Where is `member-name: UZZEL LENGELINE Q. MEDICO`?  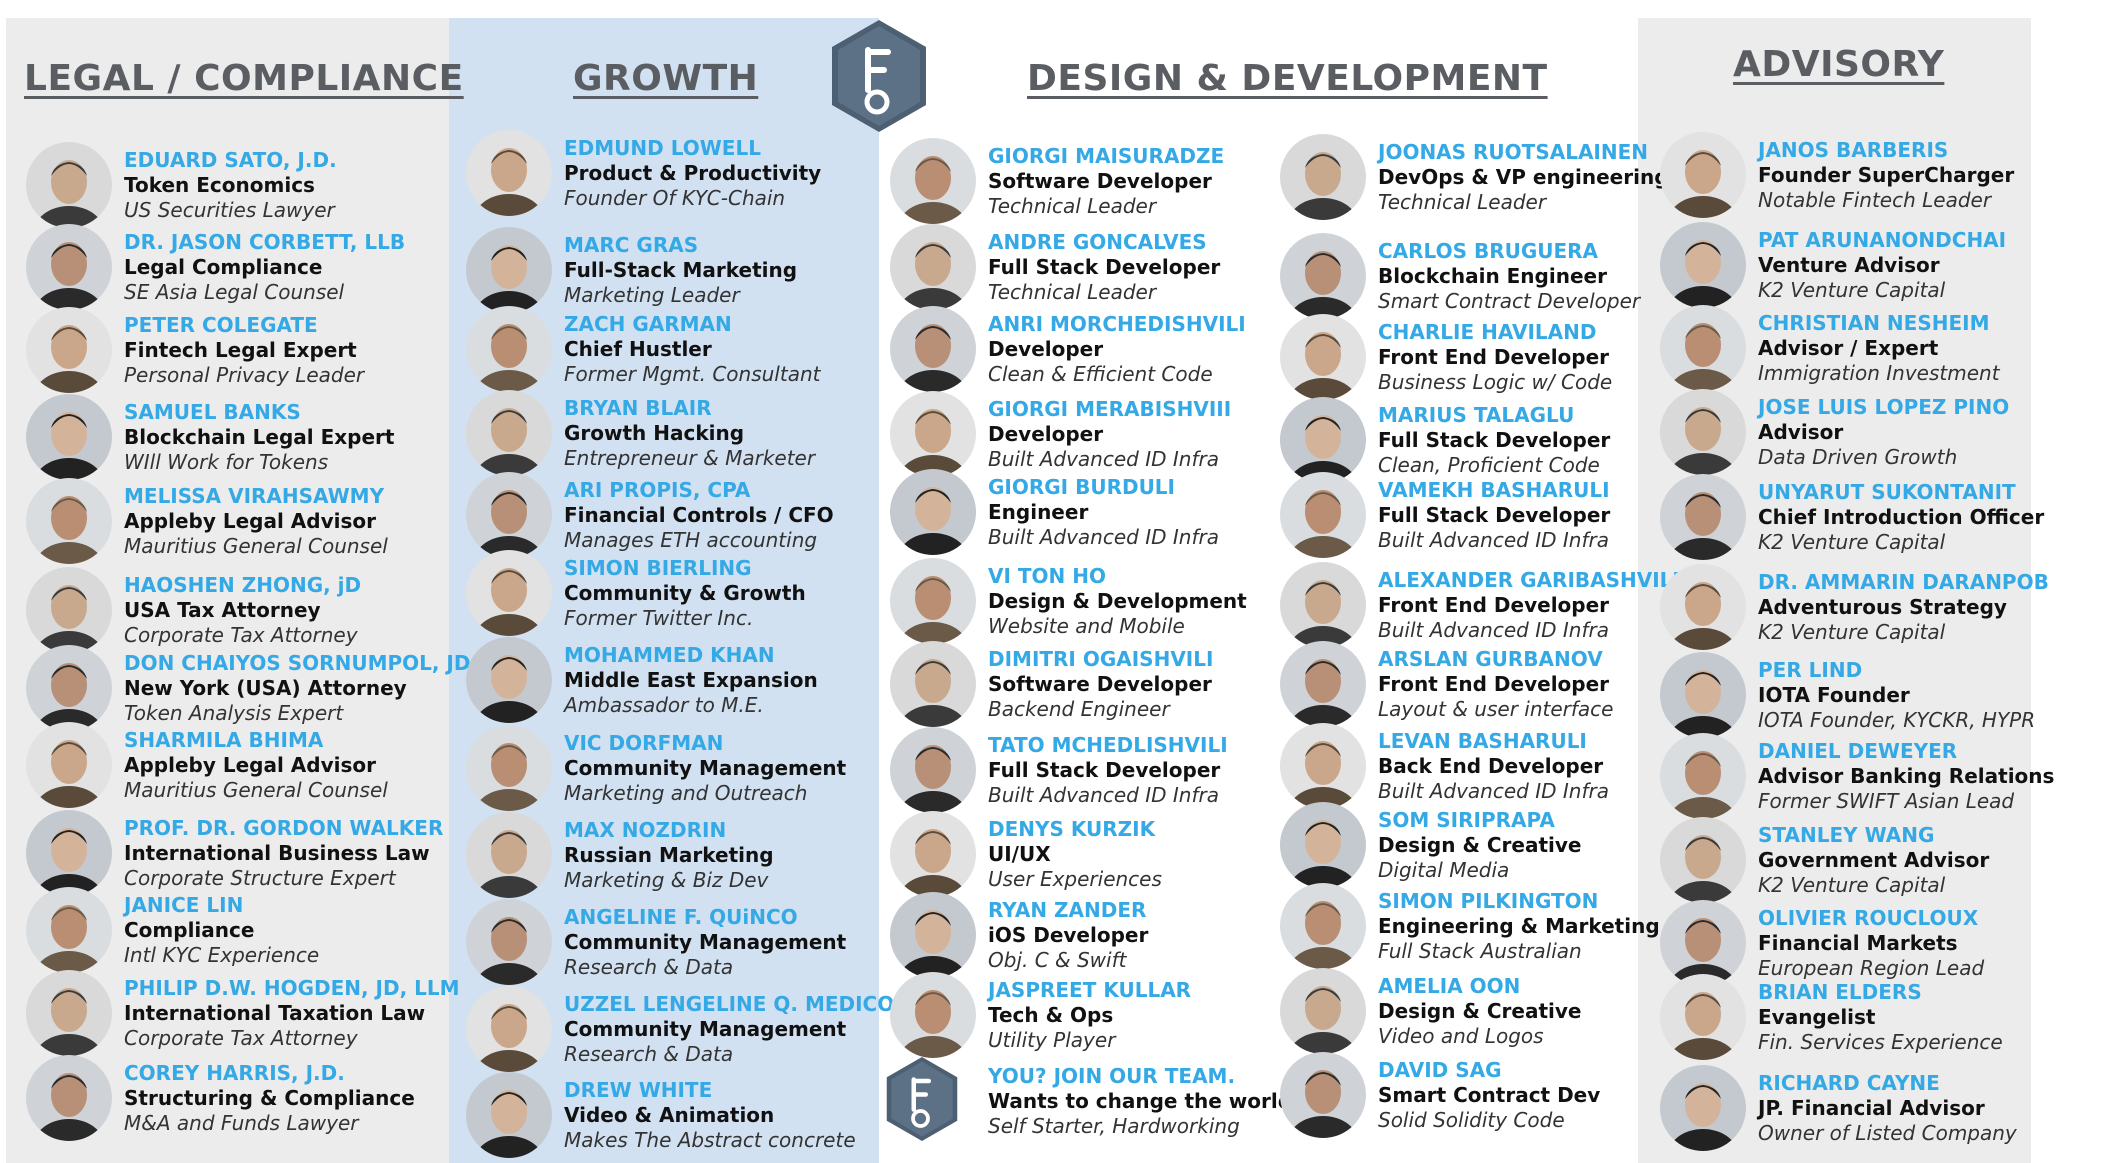
member-name: UZZEL LENGELINE Q. MEDICO is located at coordinates (729, 1004).